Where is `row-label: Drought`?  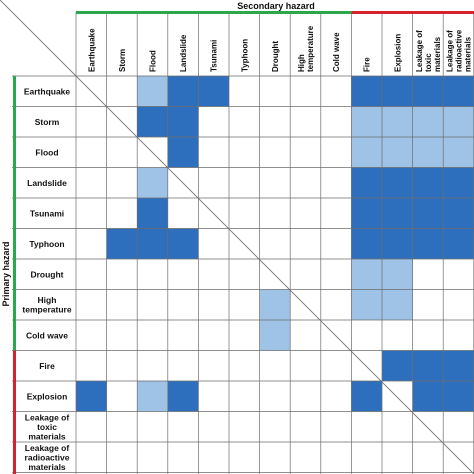 row-label: Drought is located at coordinates (46, 274).